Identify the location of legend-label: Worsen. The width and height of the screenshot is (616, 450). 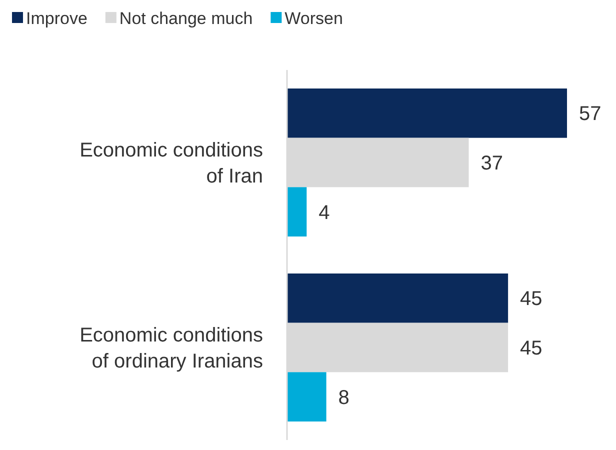
(313, 18).